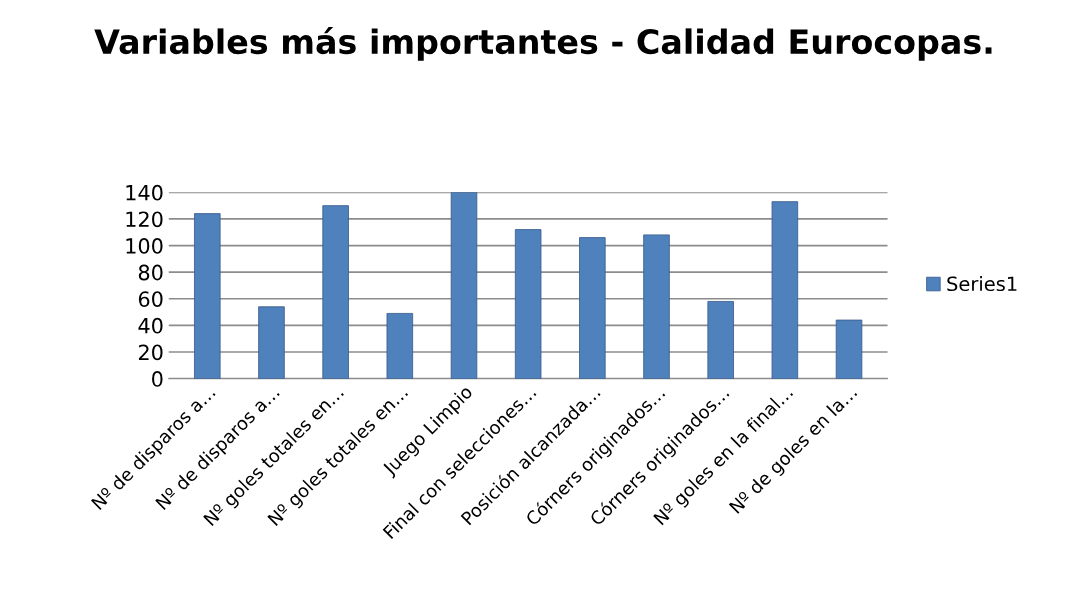 The image size is (1089, 601). I want to click on y-tick-label: 0, so click(157, 379).